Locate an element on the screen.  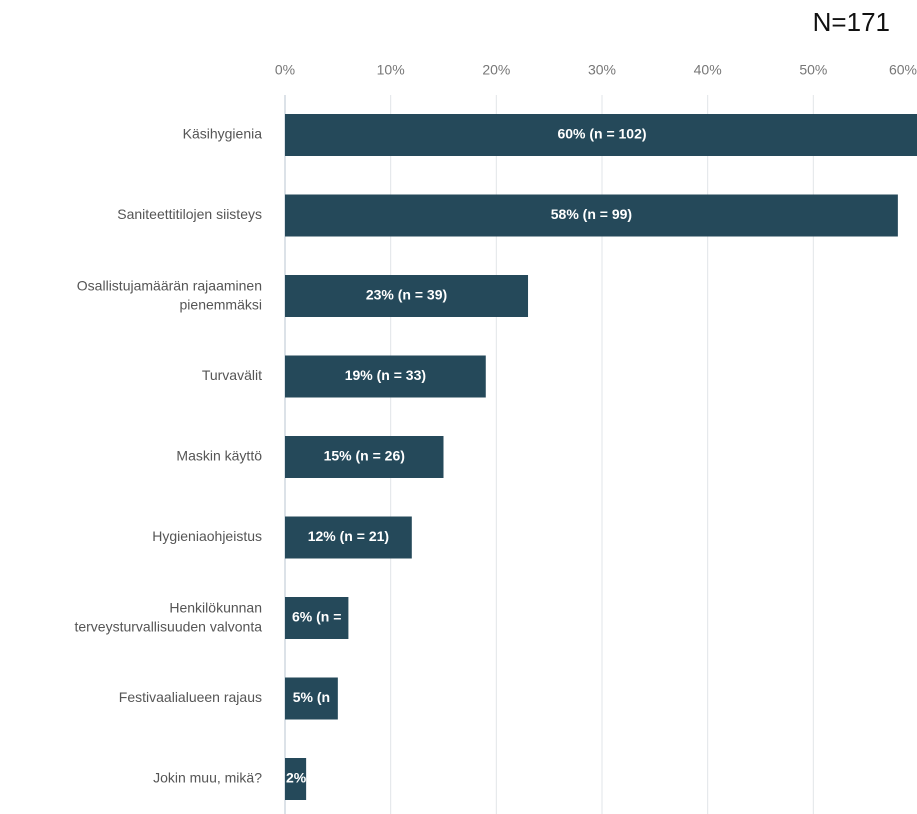
value-label: 15% (n = 26) is located at coordinates (364, 456).